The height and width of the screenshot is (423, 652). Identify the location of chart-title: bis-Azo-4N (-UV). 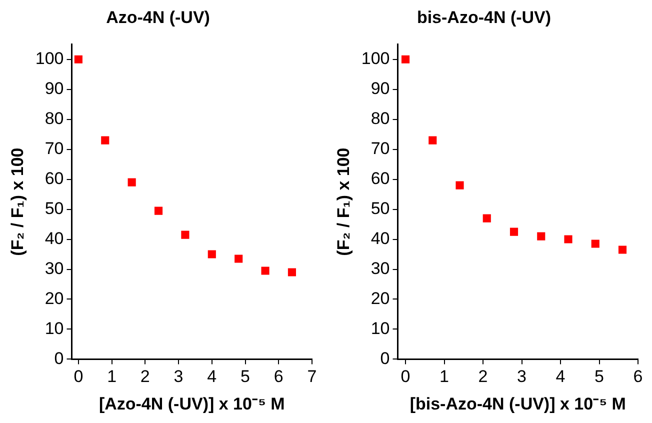
(484, 17).